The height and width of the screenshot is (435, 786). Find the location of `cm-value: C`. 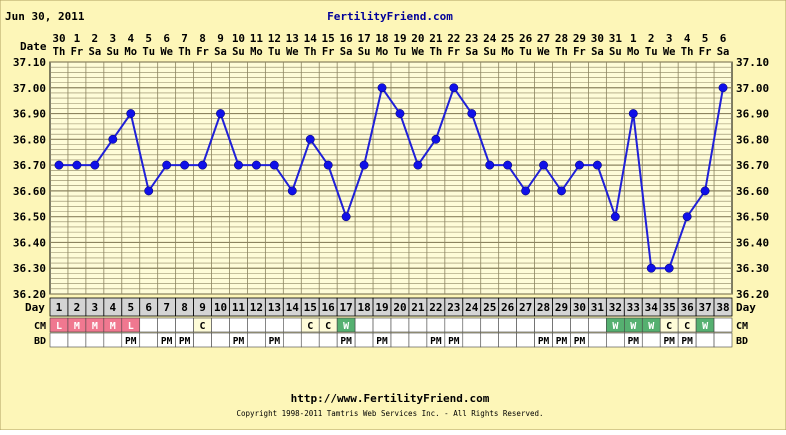

cm-value: C is located at coordinates (328, 326).